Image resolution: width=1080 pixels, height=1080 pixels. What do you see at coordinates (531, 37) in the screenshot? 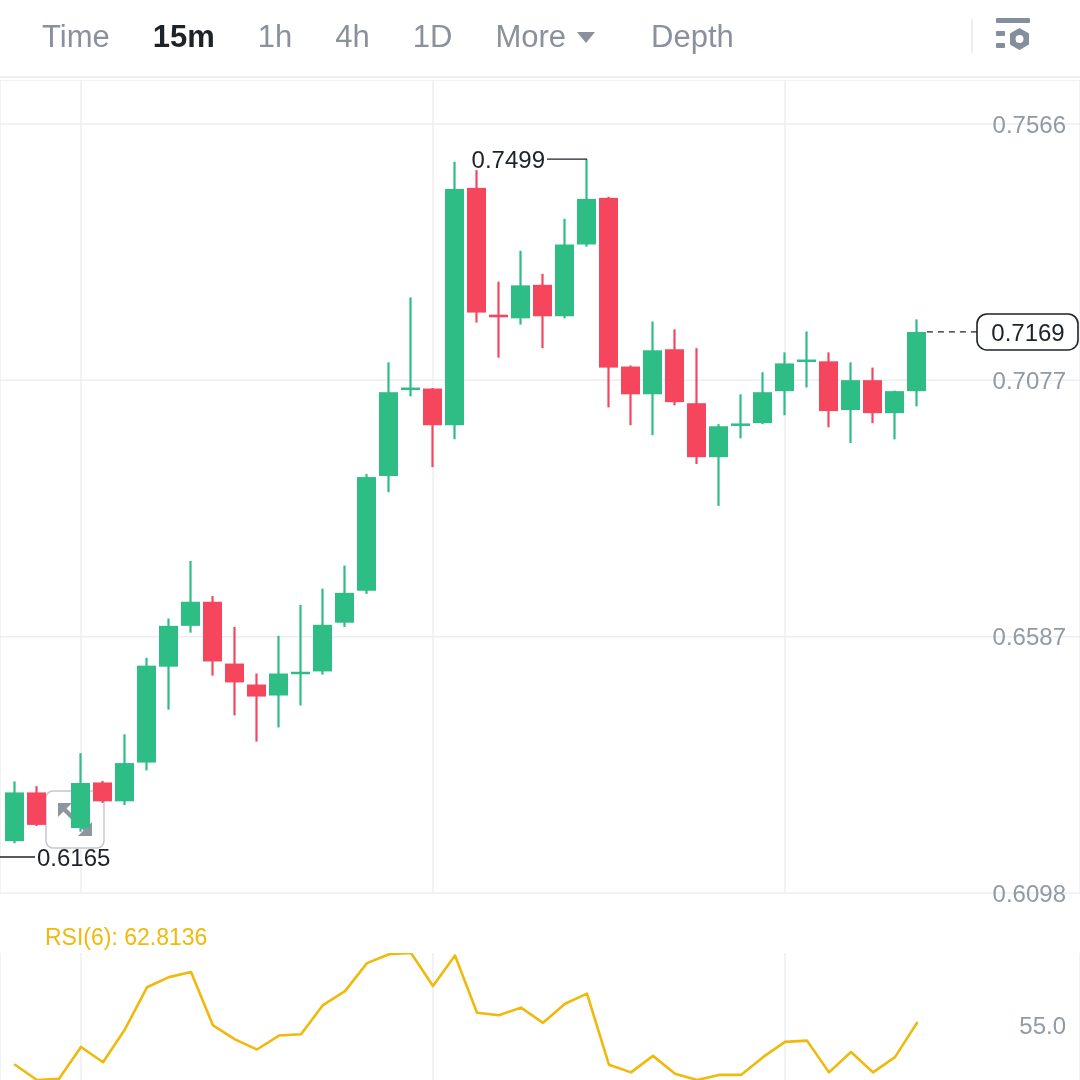
I see `text: More` at bounding box center [531, 37].